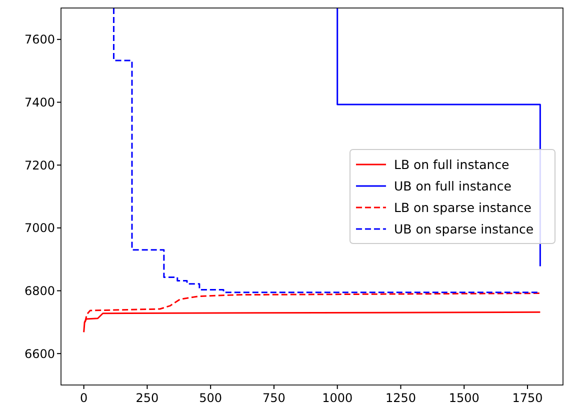  What do you see at coordinates (452, 164) in the screenshot?
I see `legend-label: LB on full instance` at bounding box center [452, 164].